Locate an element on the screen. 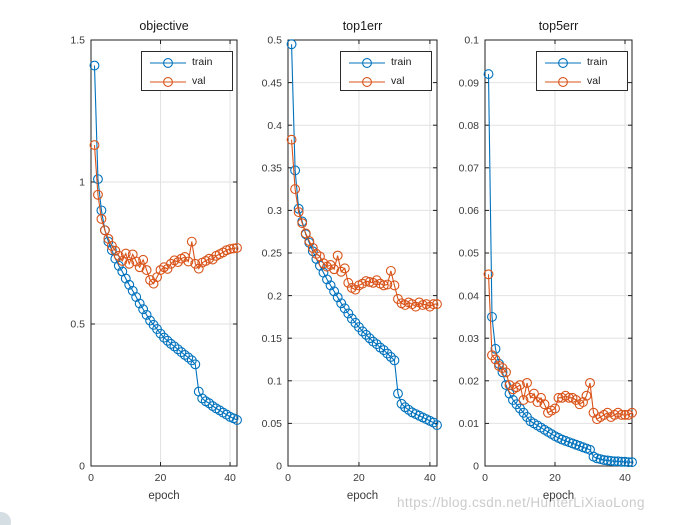  subplot-objective-xlabel: epoch is located at coordinates (164, 496).